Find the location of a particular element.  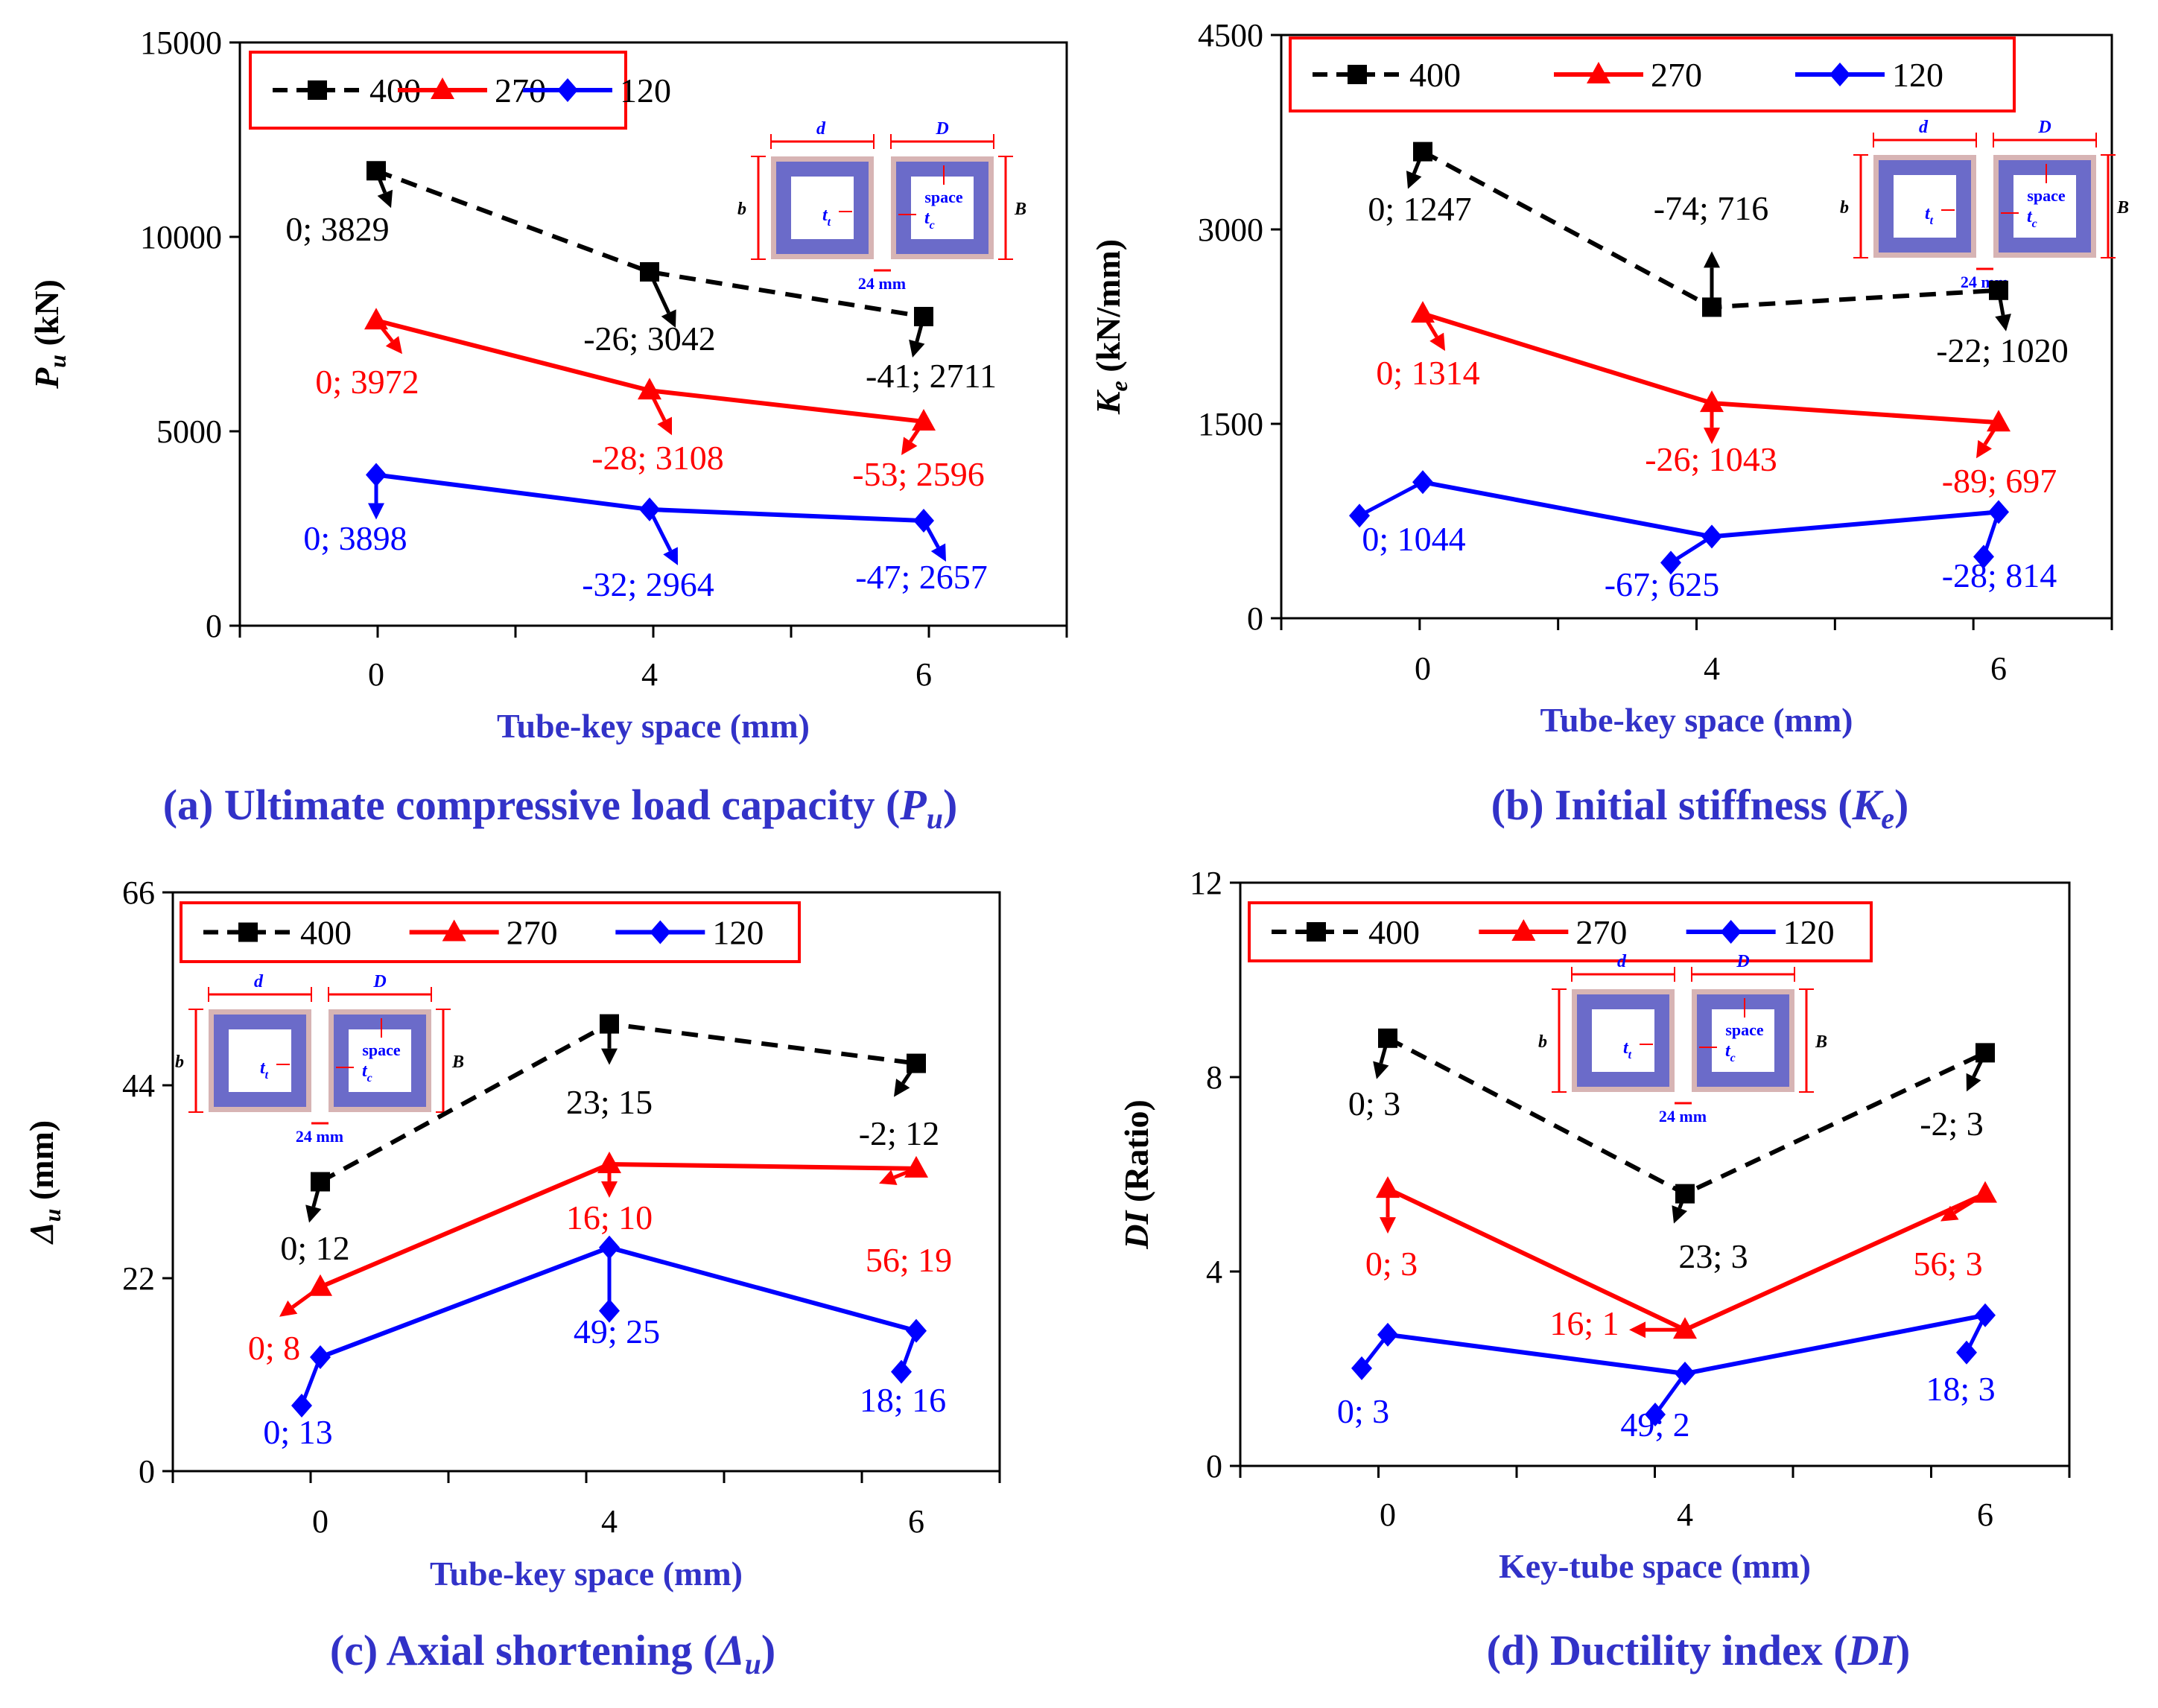

caption-close: ) is located at coordinates (950, 805).